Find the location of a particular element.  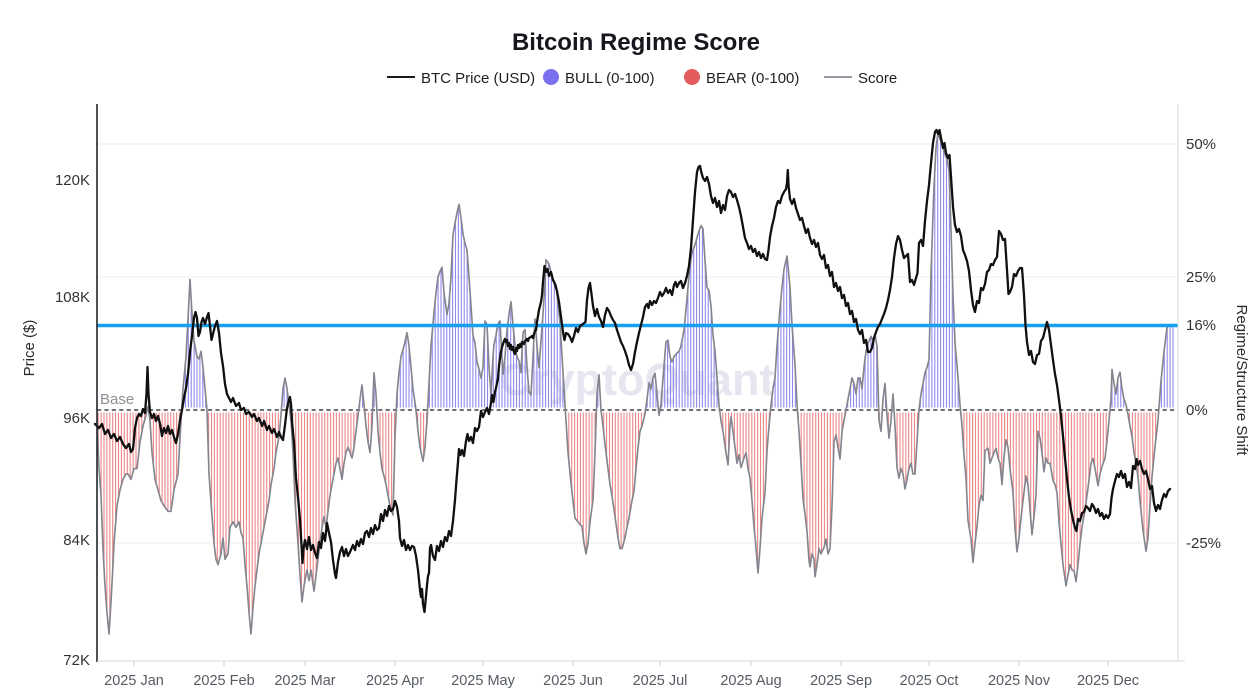

svg-text: 2025 Jun is located at coordinates (573, 681).